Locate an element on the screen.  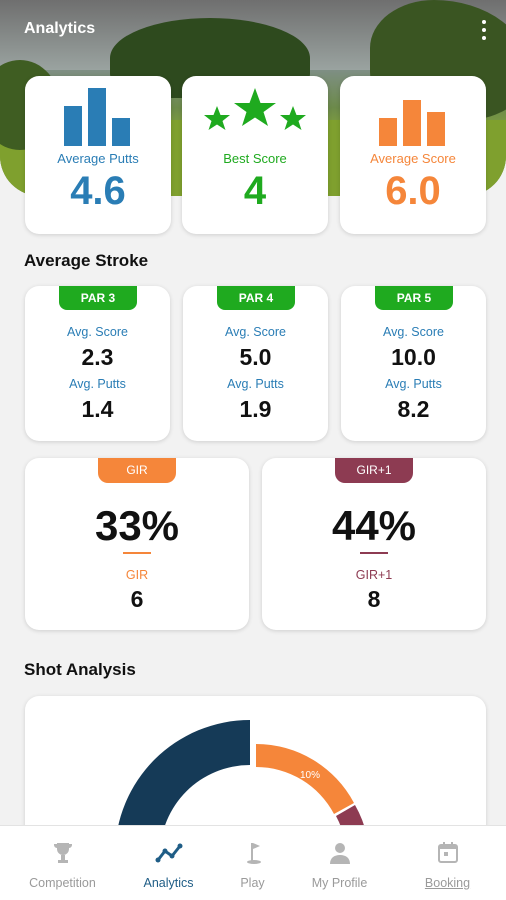
average-stroke-title: Average Stroke is located at coordinates (86, 260).